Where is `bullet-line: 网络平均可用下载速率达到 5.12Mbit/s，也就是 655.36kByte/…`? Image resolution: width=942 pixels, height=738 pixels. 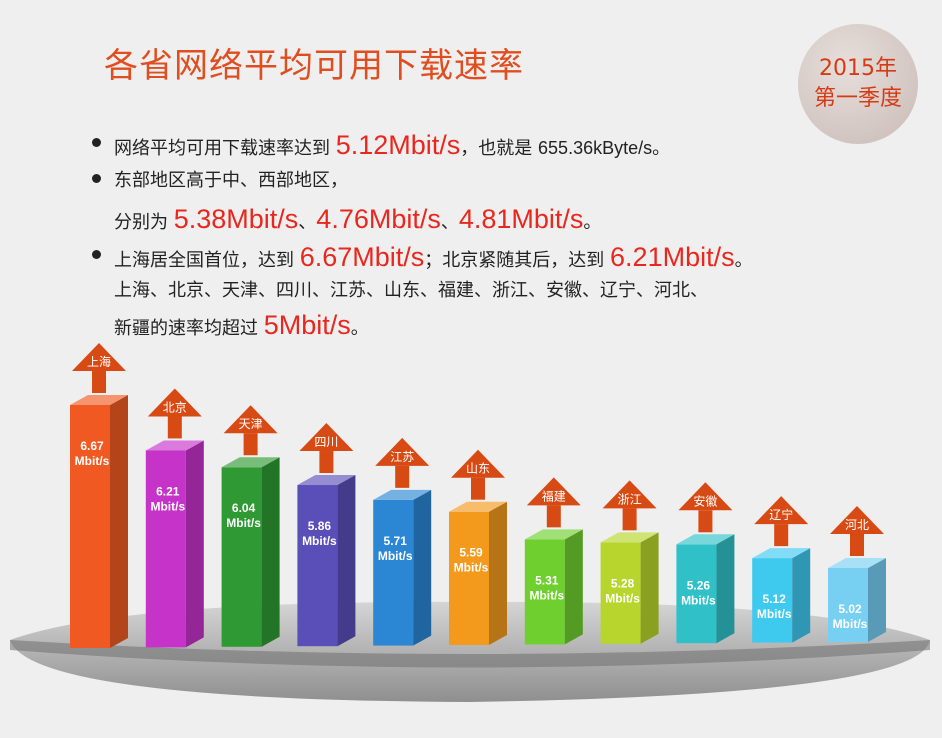
bullet-line: 网络平均可用下载速率达到 5.12Mbit/s，也就是 655.36kByte/… is located at coordinates (523, 145).